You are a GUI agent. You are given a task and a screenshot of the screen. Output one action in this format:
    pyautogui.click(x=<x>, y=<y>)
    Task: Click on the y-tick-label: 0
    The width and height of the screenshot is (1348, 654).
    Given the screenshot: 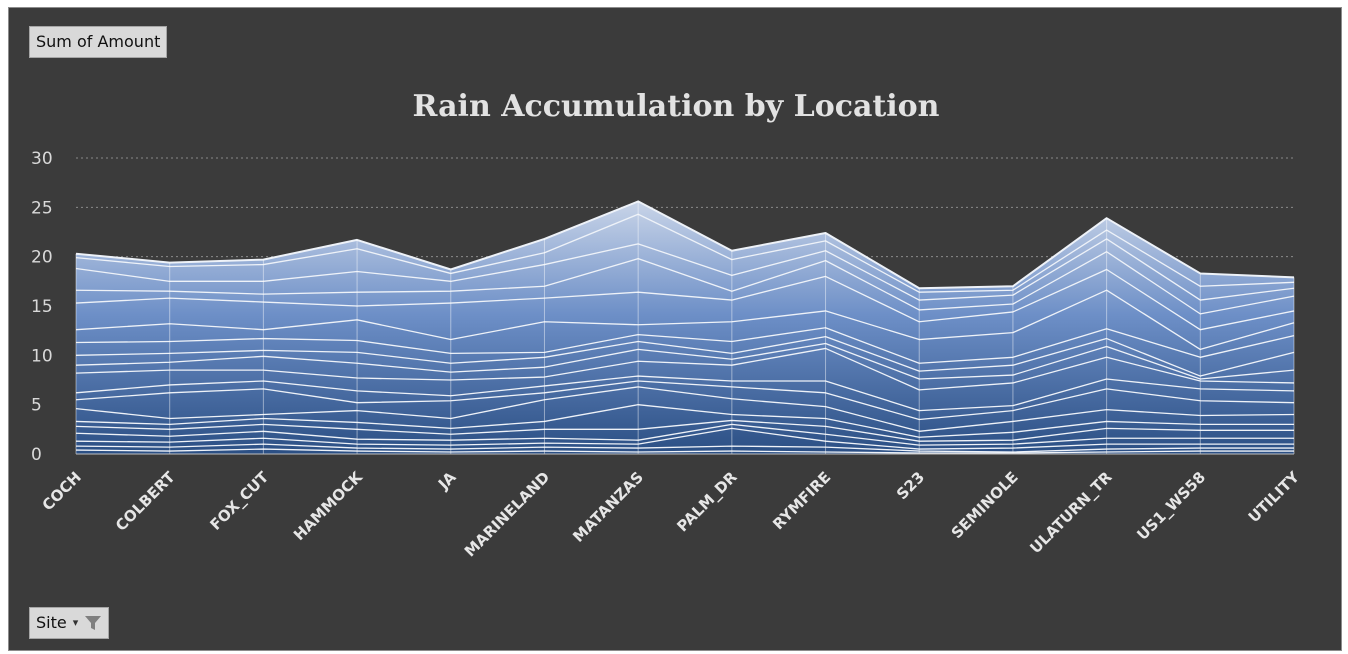 What is the action you would take?
    pyautogui.click(x=36, y=455)
    